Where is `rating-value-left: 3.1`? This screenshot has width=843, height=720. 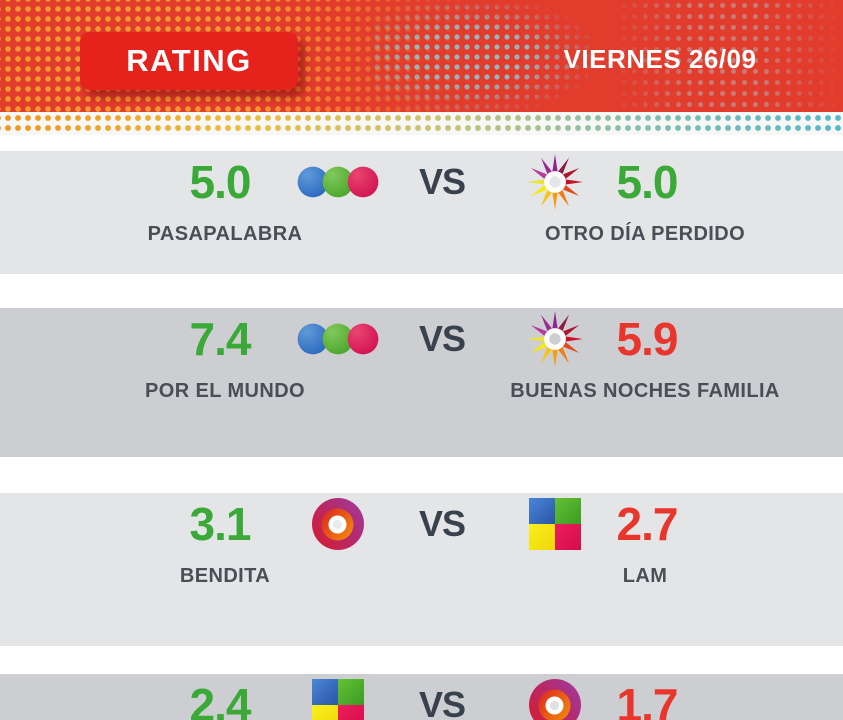
rating-value-left: 3.1 is located at coordinates (220, 524).